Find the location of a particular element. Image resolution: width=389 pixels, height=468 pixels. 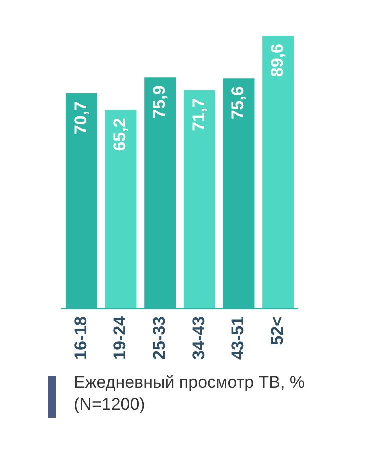

text: Ежедневный просмотр ТВ, % (N=1200) is located at coordinates (190, 394).